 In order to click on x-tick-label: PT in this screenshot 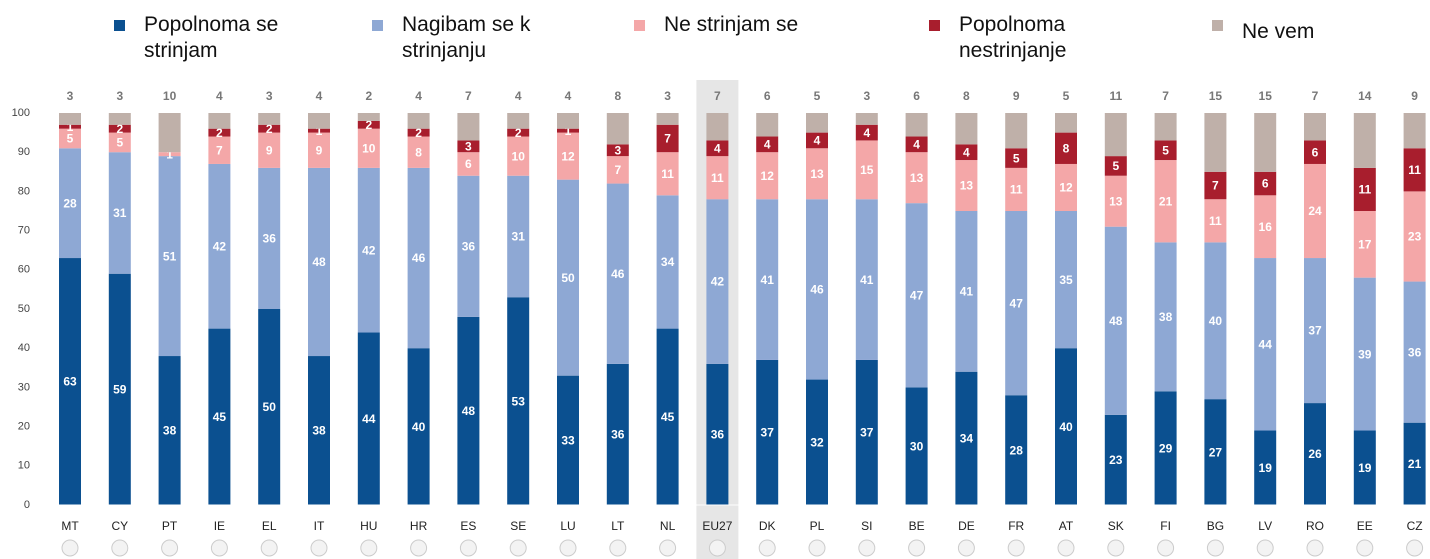, I will do `click(170, 526)`.